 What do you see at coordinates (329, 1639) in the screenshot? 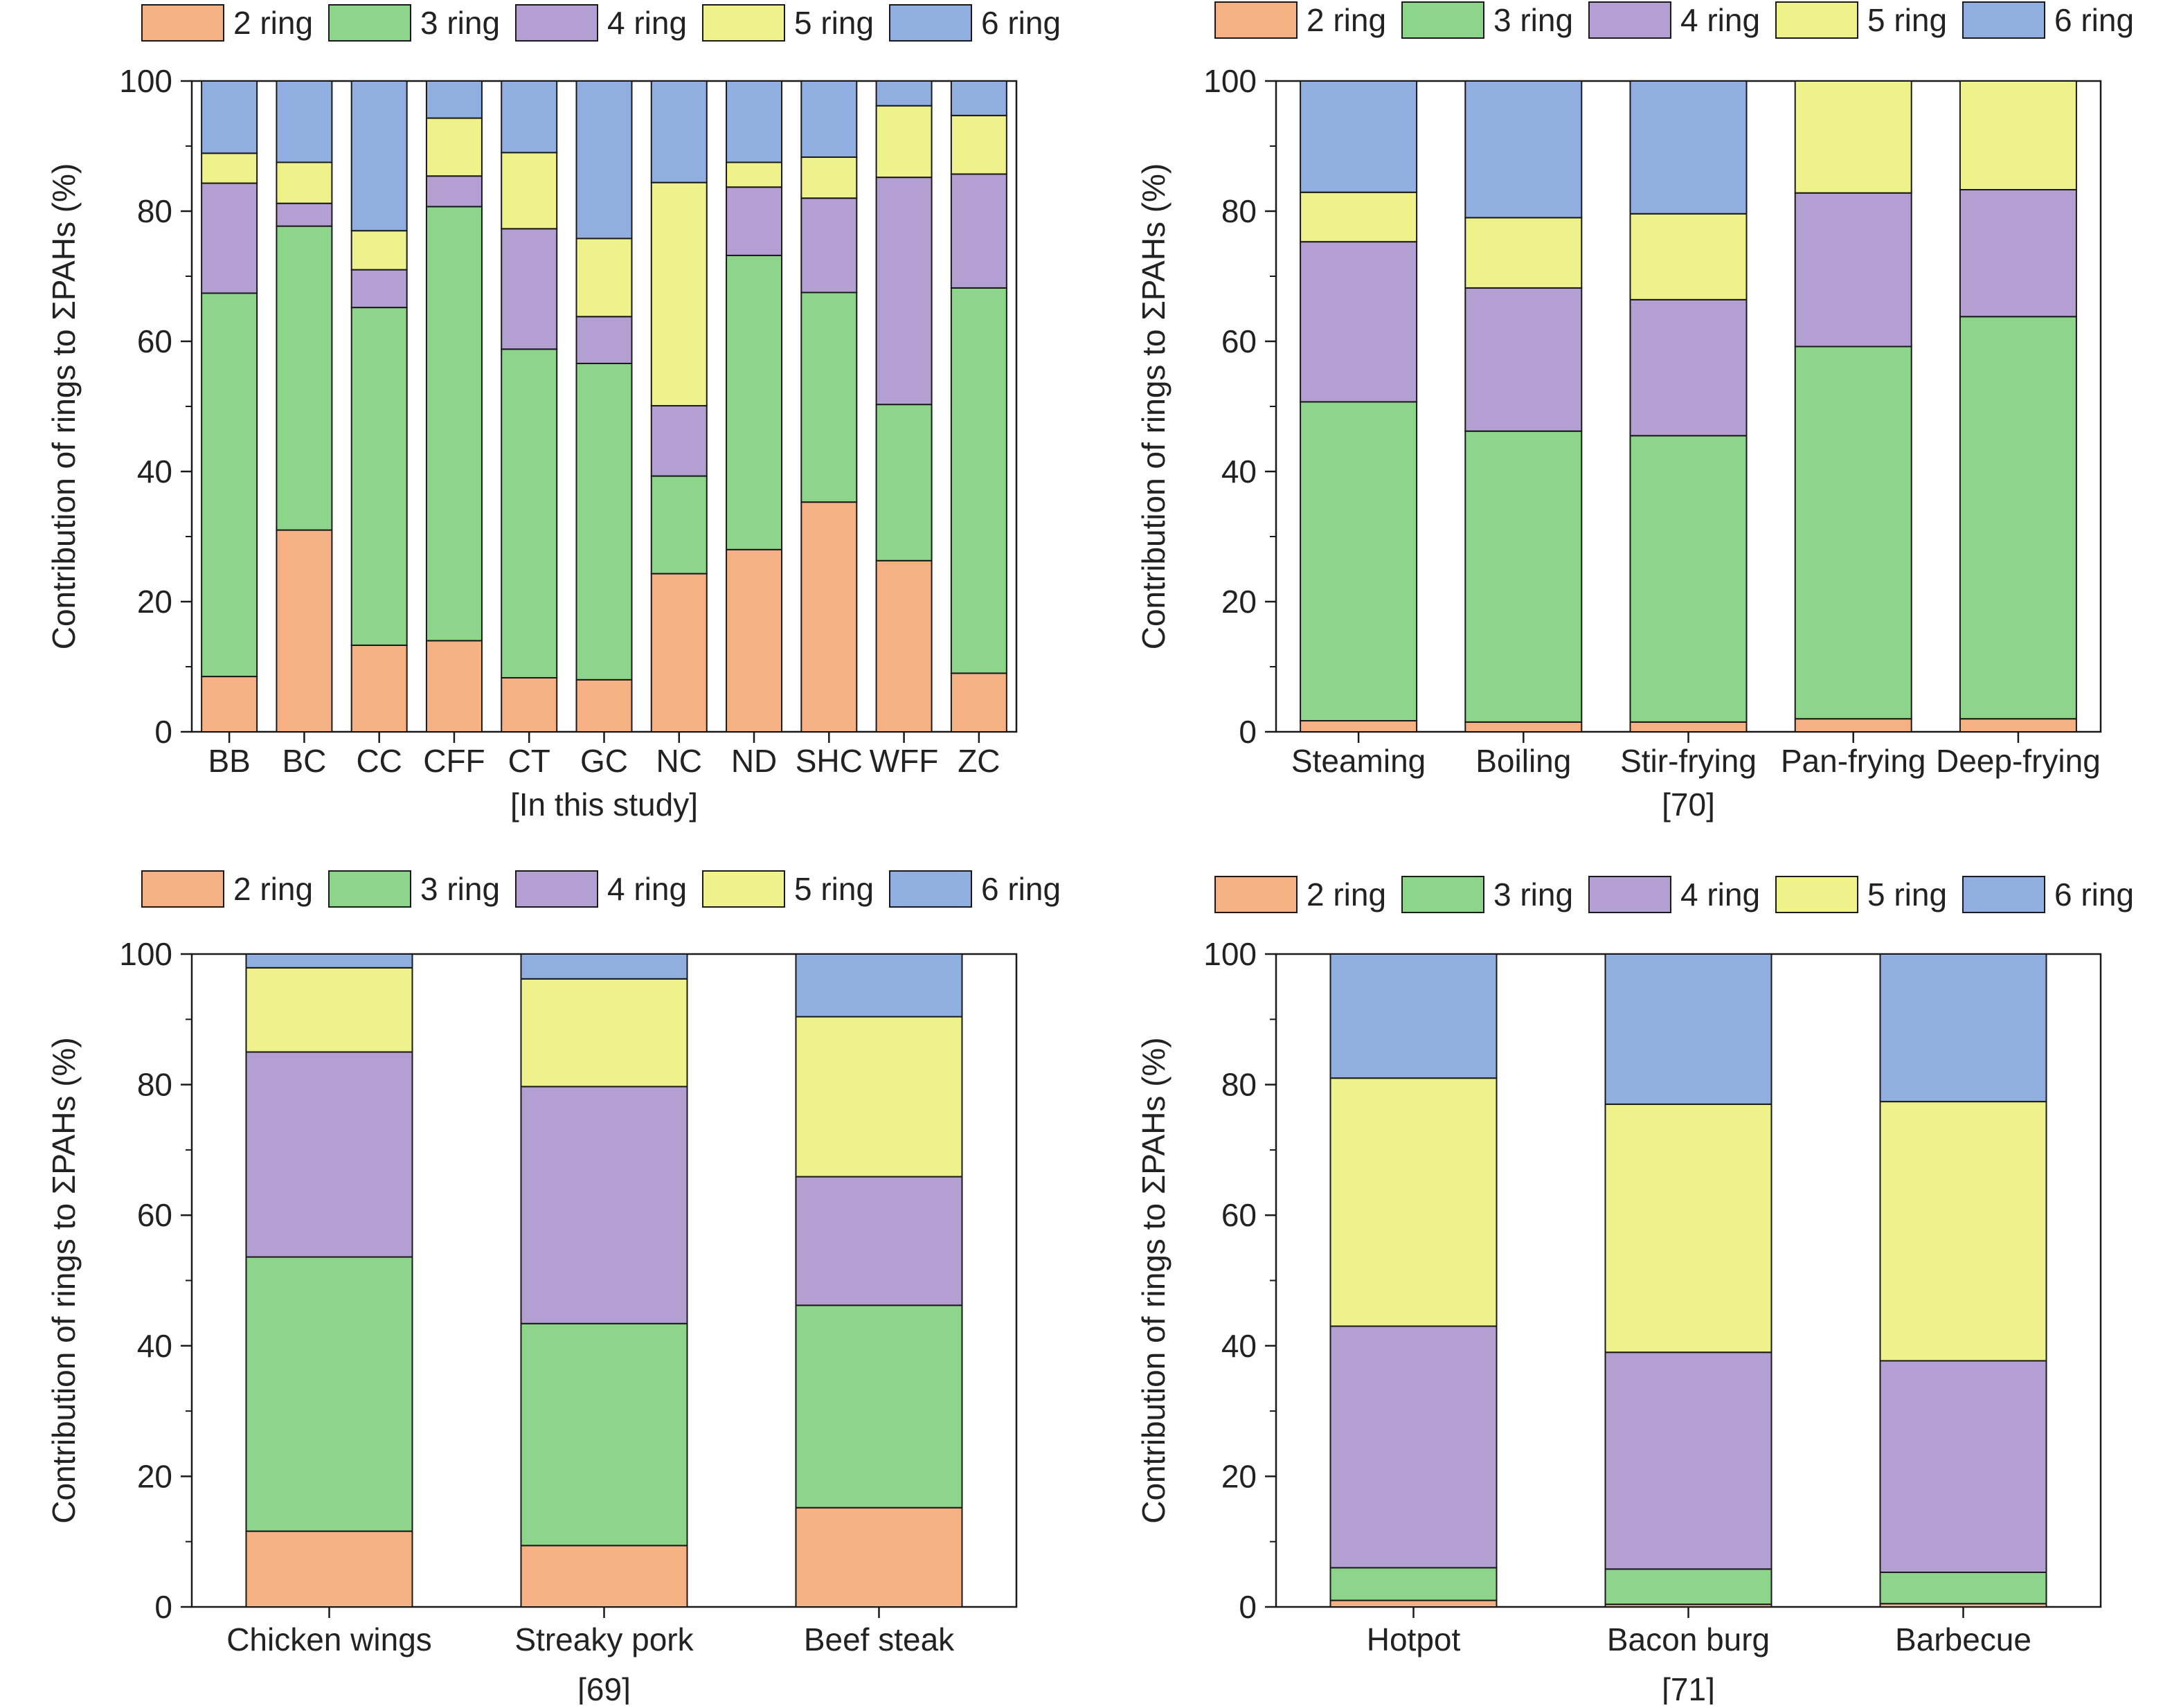
I see `x-tick-label: Chicken wings` at bounding box center [329, 1639].